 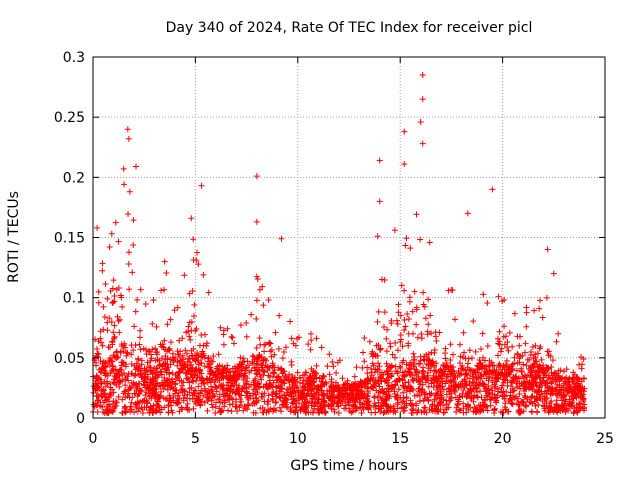 What do you see at coordinates (74, 58) in the screenshot?
I see `y-tick-label: 0.3` at bounding box center [74, 58].